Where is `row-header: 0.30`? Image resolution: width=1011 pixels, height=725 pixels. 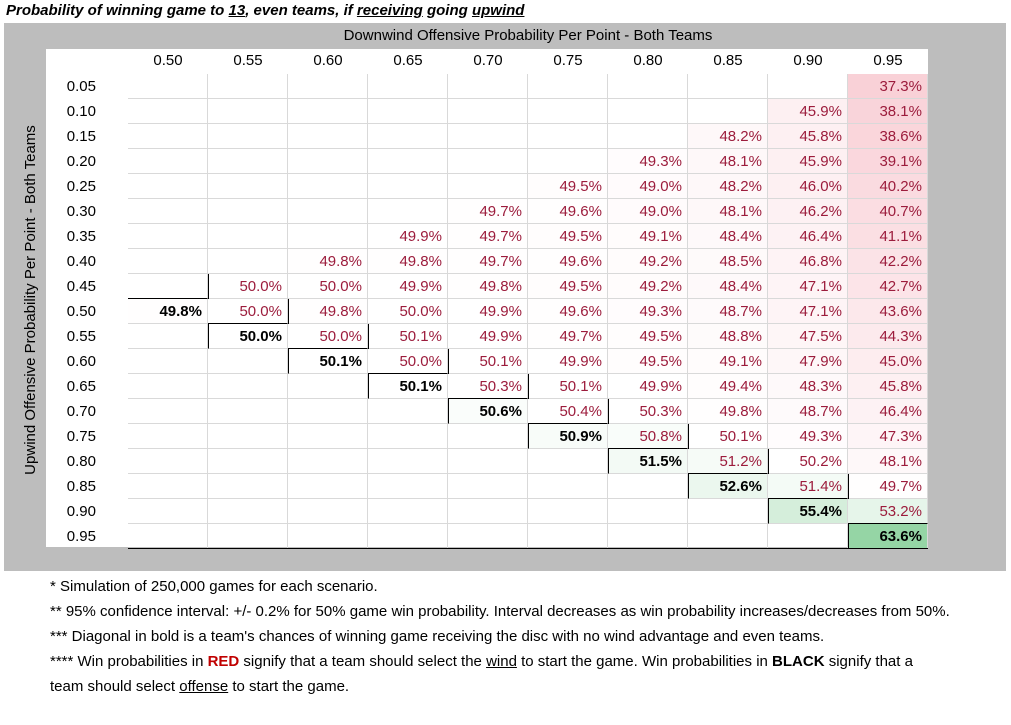
row-header: 0.30 is located at coordinates (81, 211).